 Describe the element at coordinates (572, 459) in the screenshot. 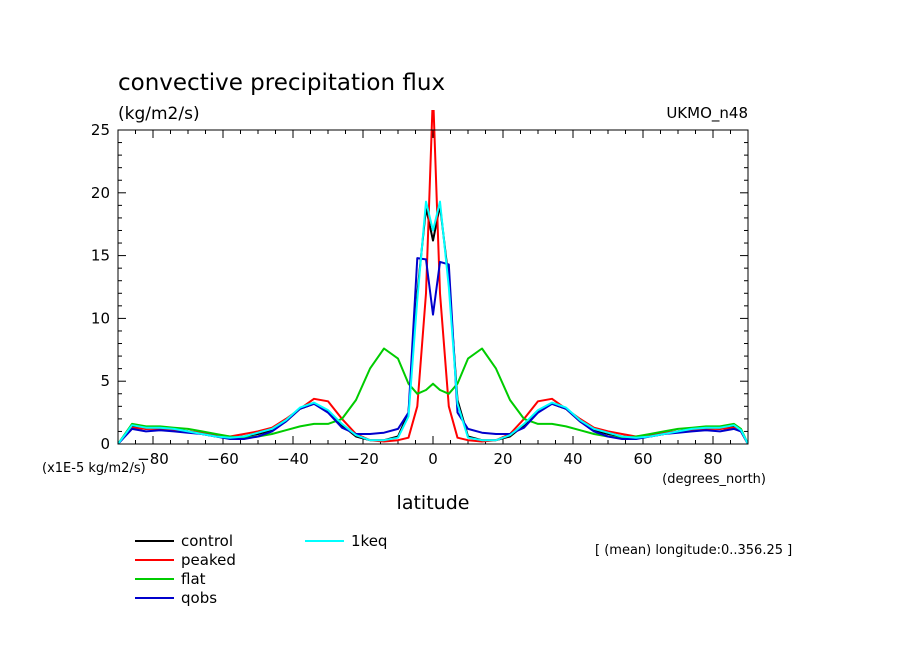

I see `x-tick-label: 40` at that location.